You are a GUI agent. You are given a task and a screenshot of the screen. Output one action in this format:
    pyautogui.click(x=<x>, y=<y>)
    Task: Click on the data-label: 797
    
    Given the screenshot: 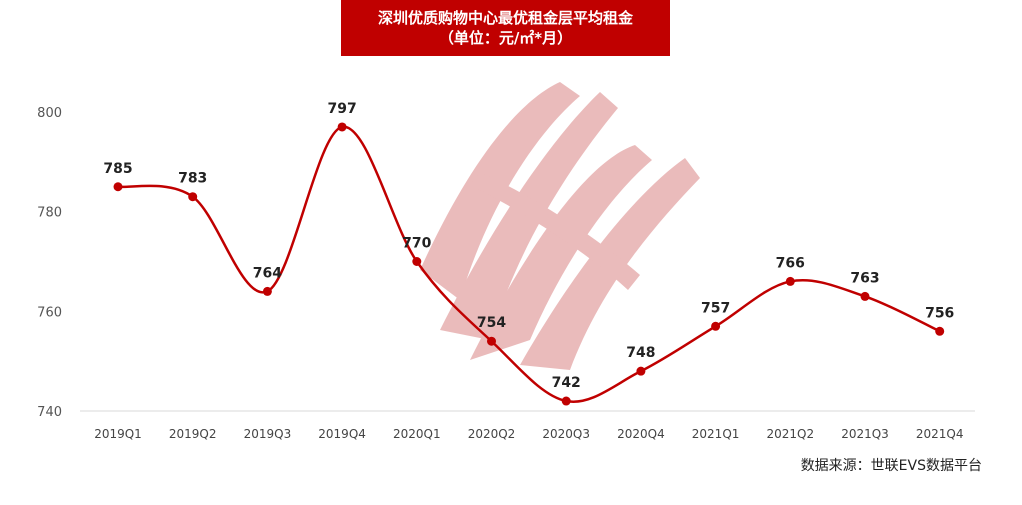 What is the action you would take?
    pyautogui.click(x=341, y=109)
    